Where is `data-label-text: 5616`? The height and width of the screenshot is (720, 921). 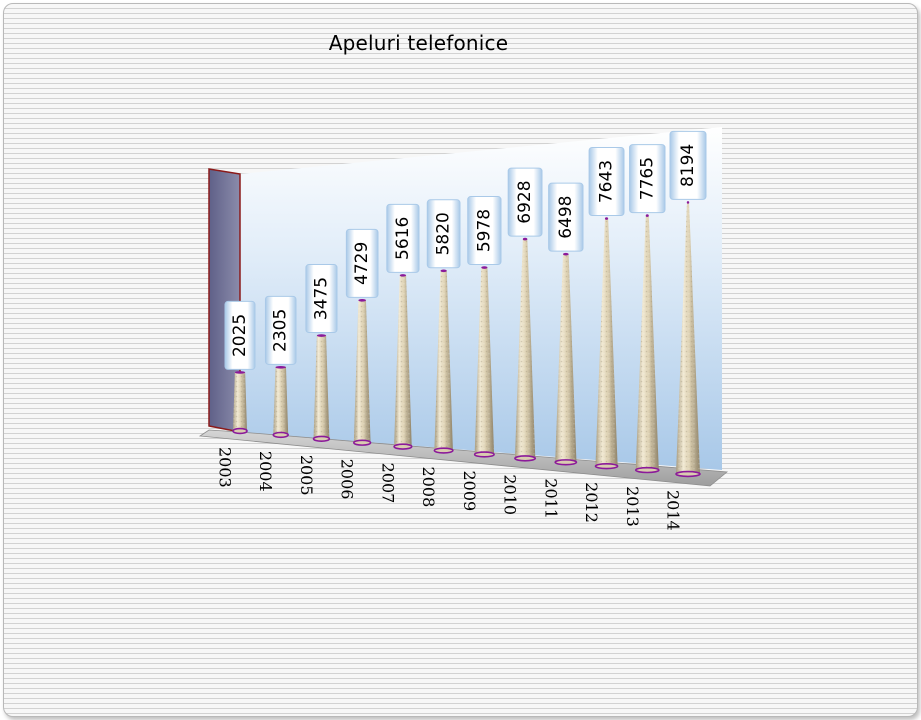
data-label-text: 5616 is located at coordinates (403, 238).